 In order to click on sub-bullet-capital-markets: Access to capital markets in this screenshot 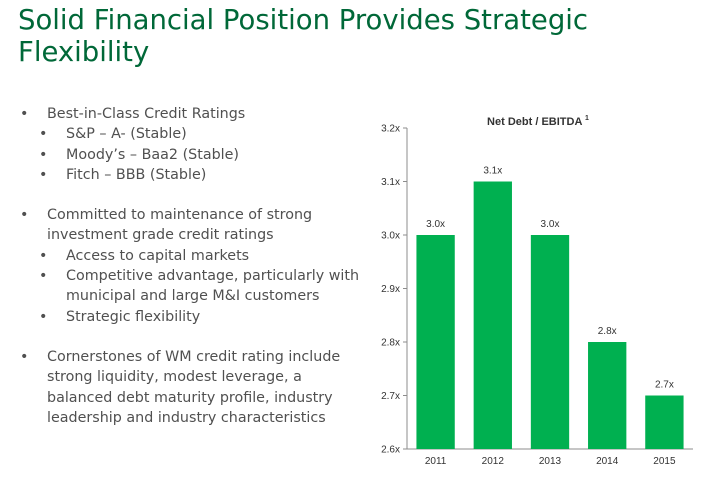, I will do `click(190, 256)`.